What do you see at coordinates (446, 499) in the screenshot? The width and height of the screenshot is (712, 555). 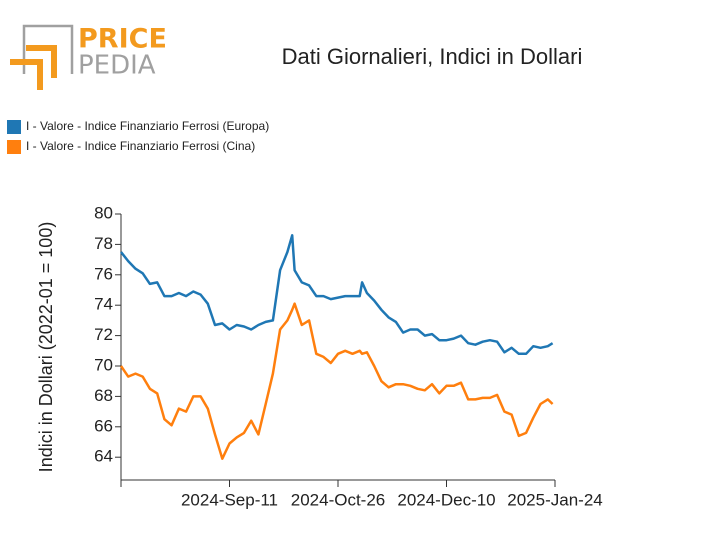 I see `x-tick-label: 2024-Dec-10` at bounding box center [446, 499].